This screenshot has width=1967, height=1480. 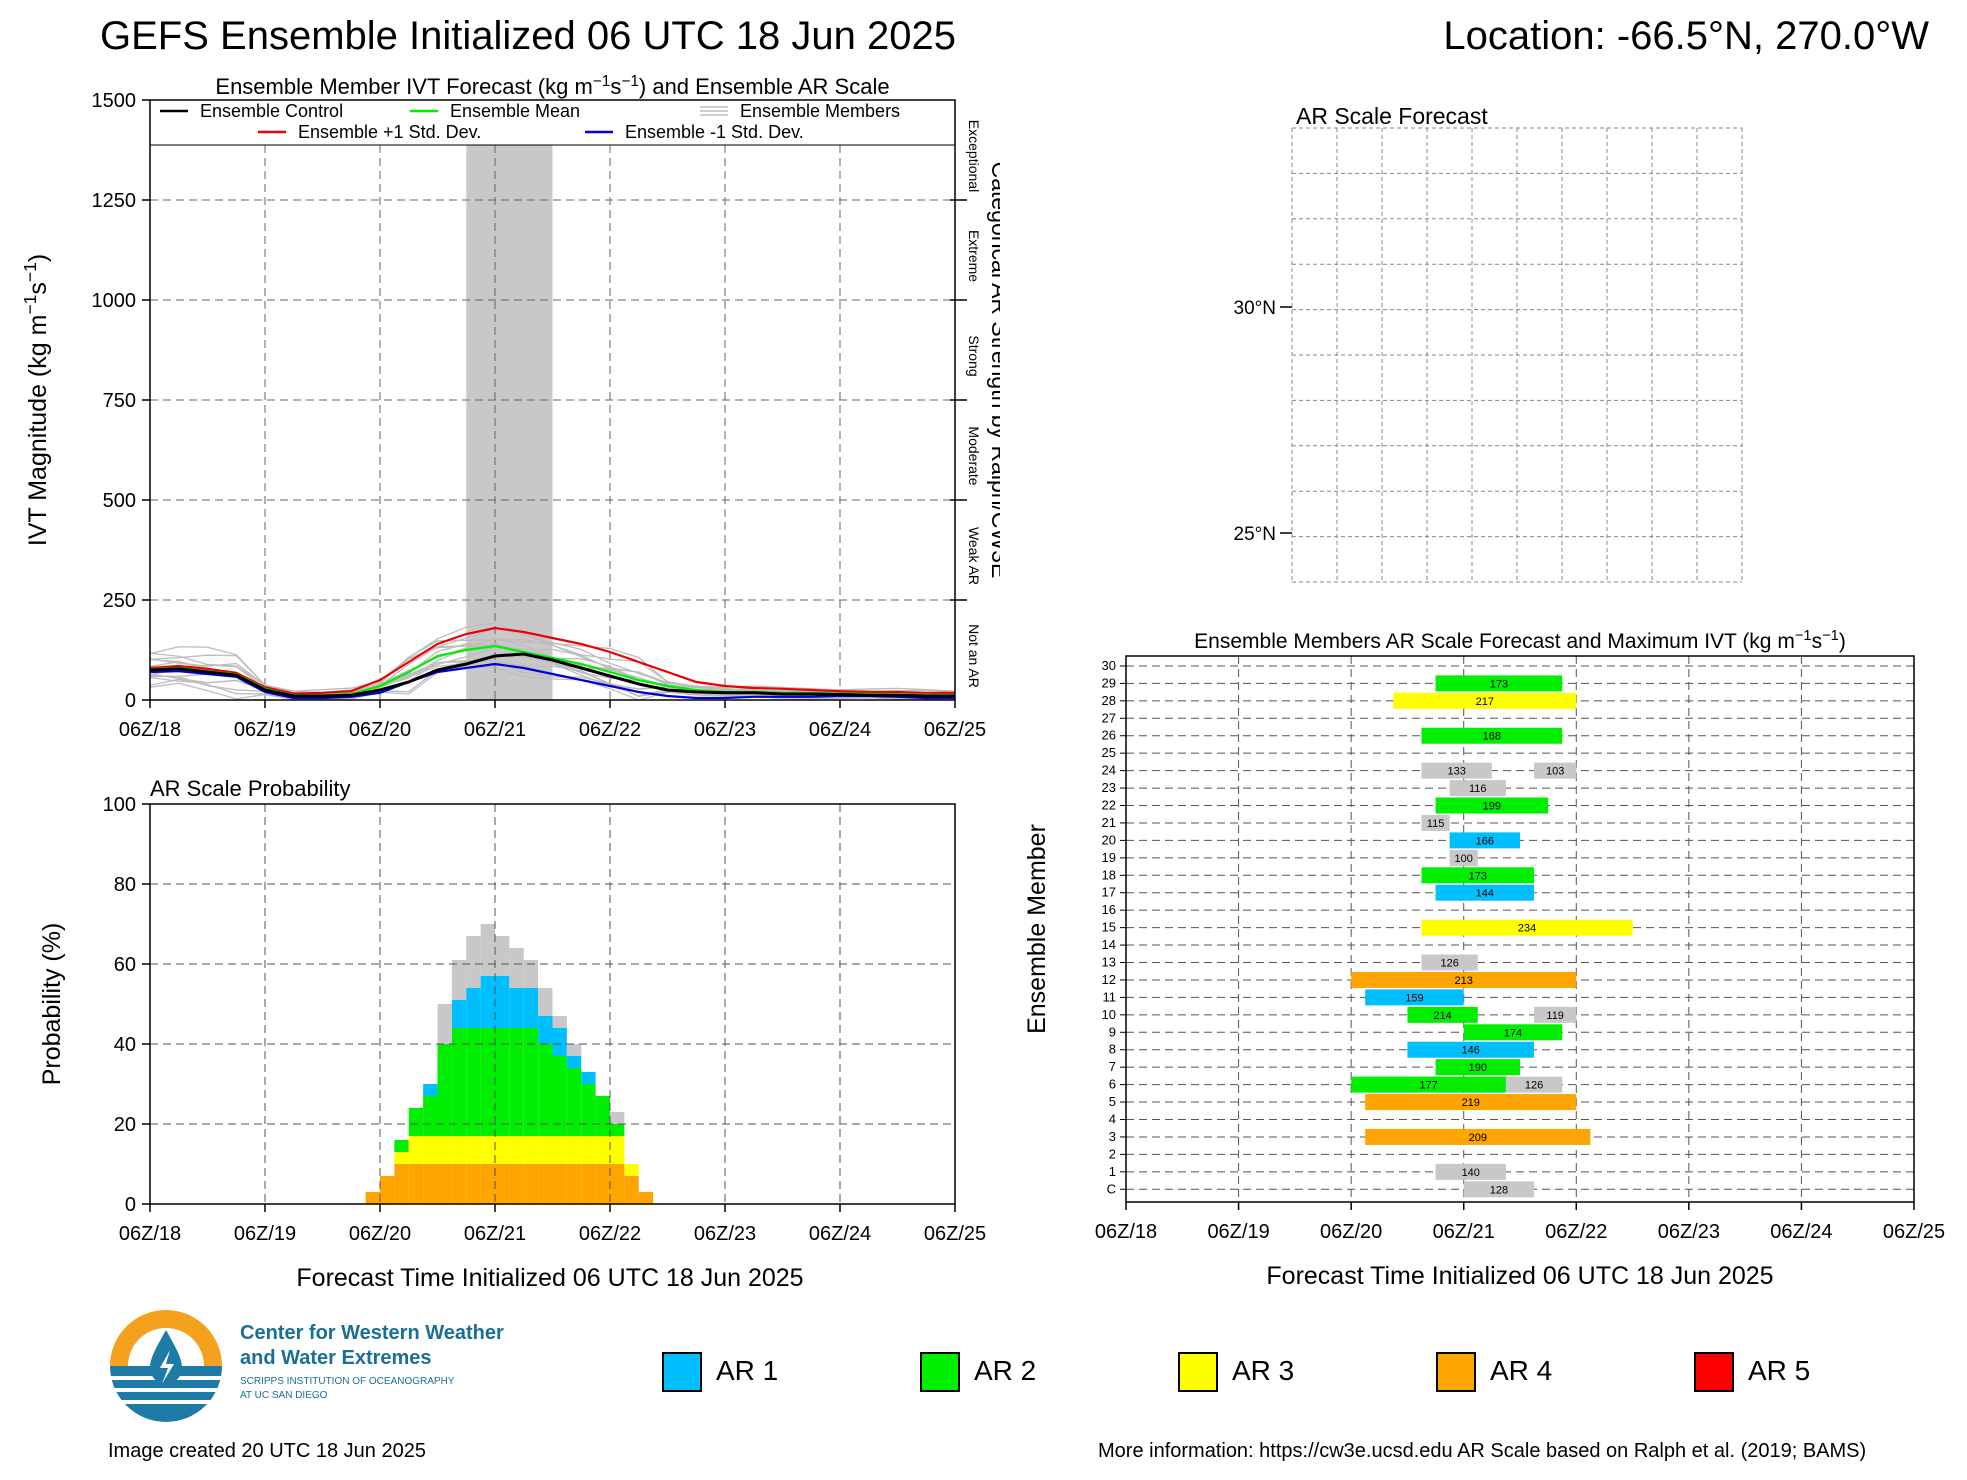 What do you see at coordinates (1478, 876) in the screenshot?
I see `member-bar-label: 173` at bounding box center [1478, 876].